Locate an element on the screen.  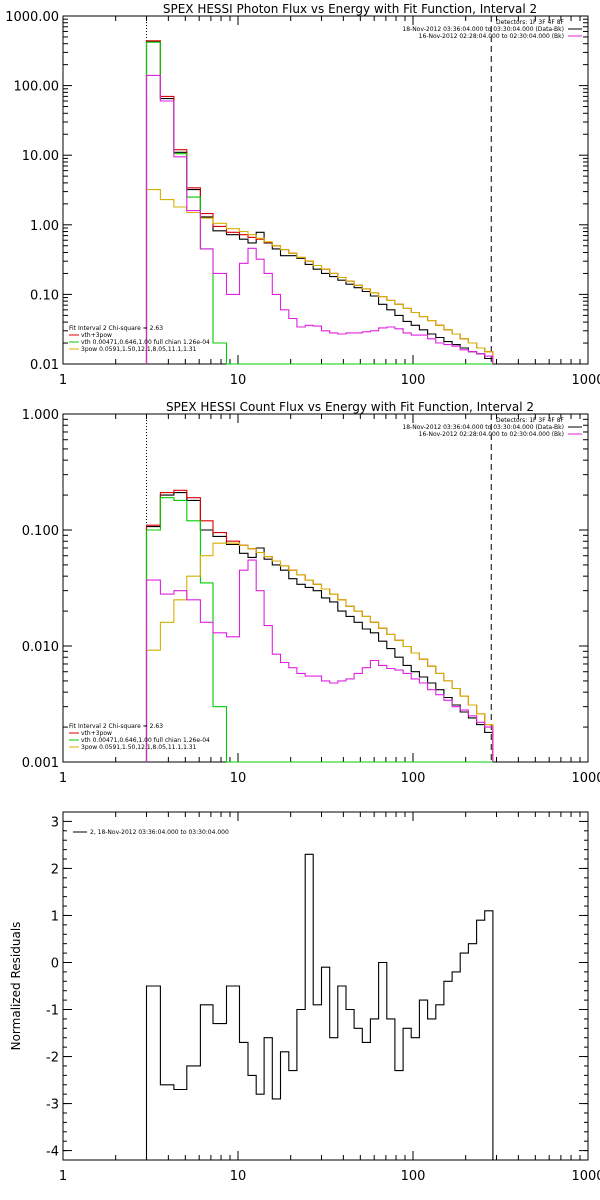
series-data-bk is located at coordinates (319, 627).